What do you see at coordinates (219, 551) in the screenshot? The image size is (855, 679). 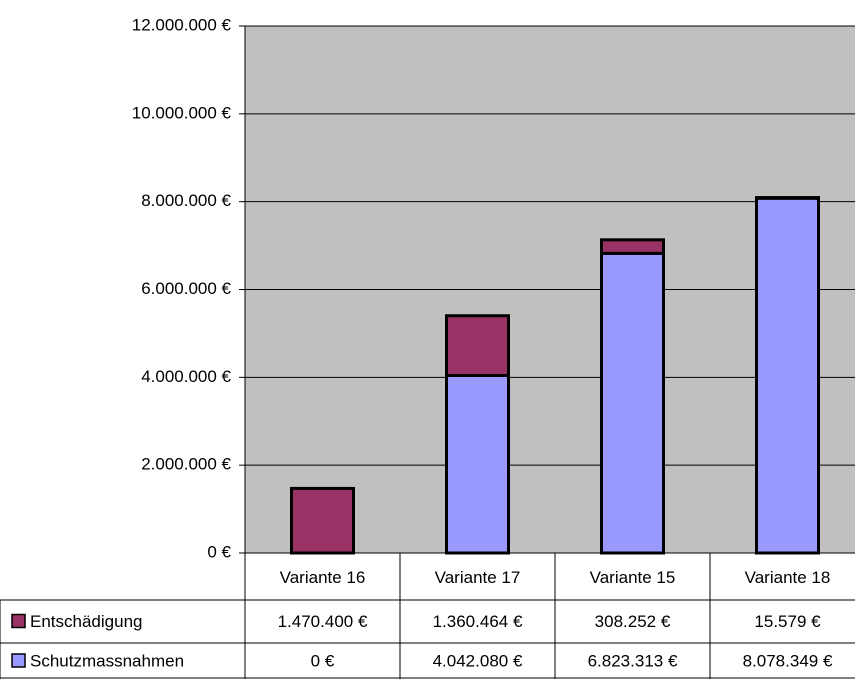 I see `y-tick-label: 0 €` at bounding box center [219, 551].